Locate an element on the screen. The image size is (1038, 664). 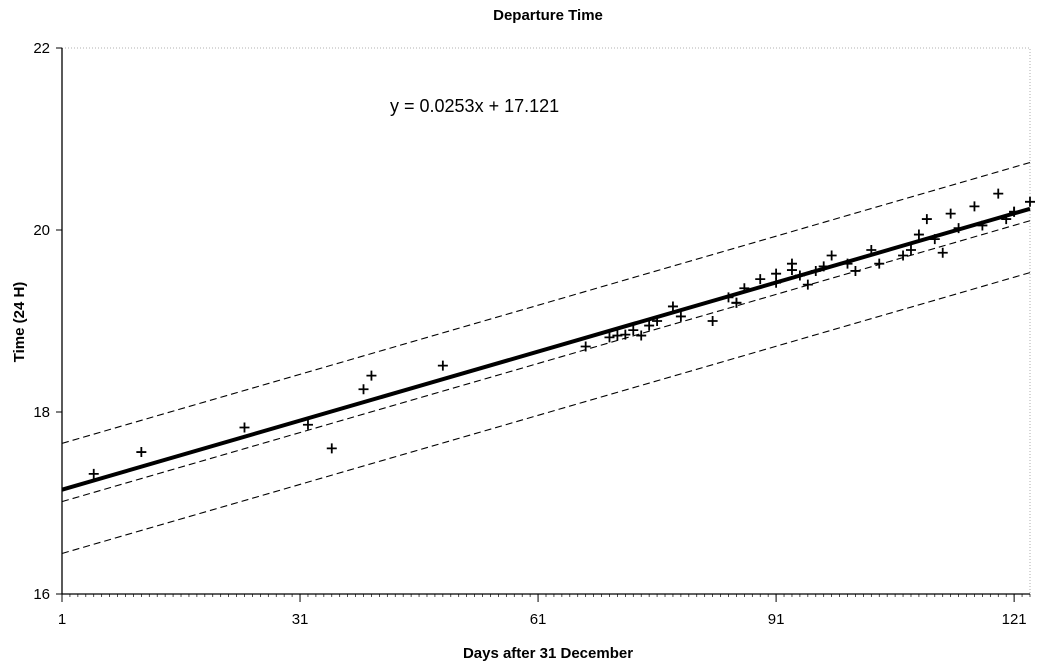
x-tick-label: 31 is located at coordinates (300, 619).